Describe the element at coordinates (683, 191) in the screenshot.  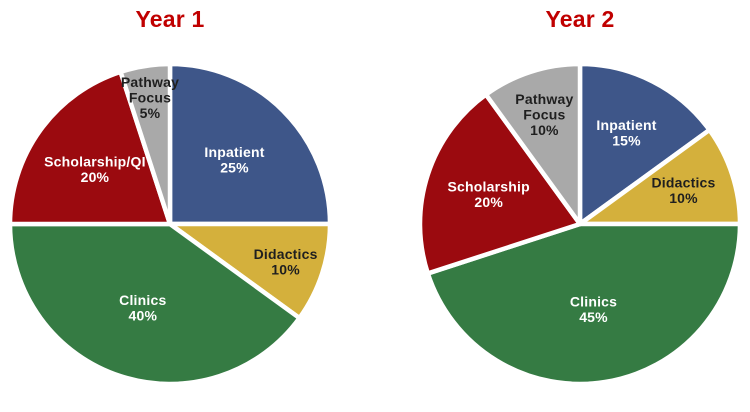
I see `pie-year-2-label-didactics: Didactics 10%` at that location.